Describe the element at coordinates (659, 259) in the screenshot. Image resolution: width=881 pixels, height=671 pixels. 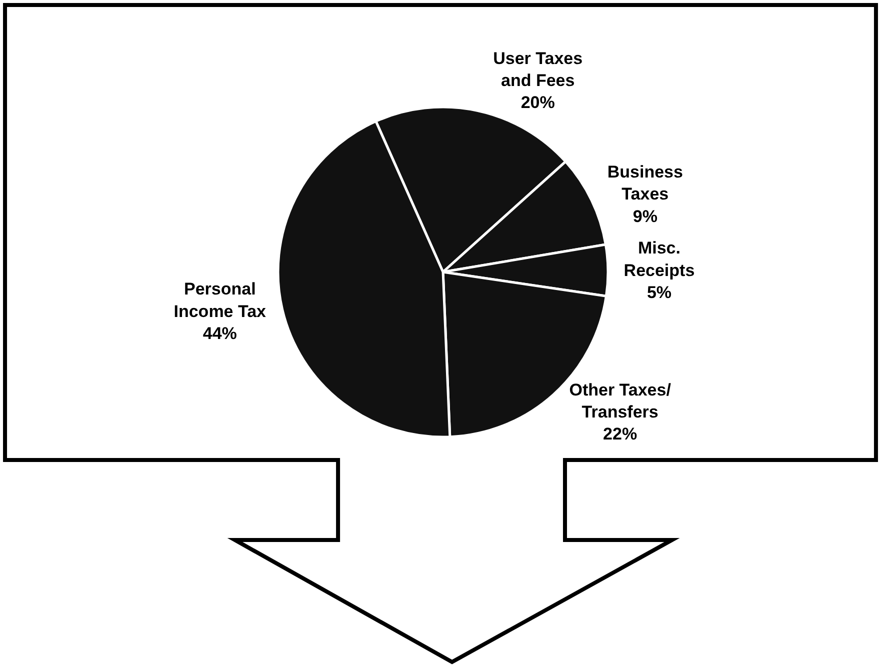
I see `slice-label: Misc. Receipts` at that location.